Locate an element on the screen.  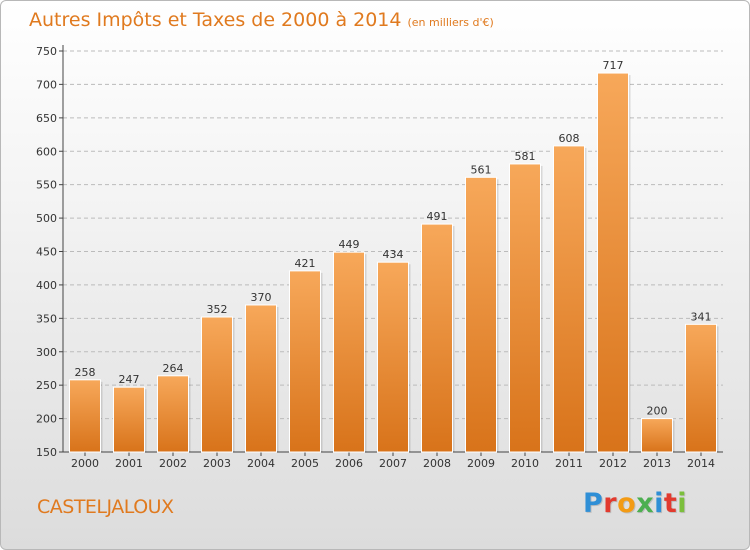
x-tick-label: 2010 is located at coordinates (525, 463).